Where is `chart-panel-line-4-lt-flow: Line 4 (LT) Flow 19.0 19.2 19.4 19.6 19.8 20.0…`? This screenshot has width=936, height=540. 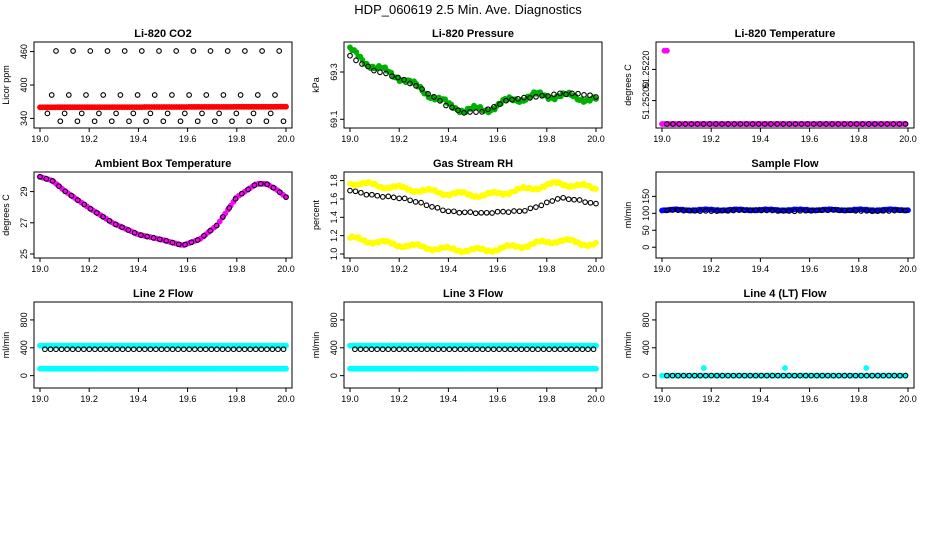 chart-panel-line-4-lt-flow: Line 4 (LT) Flow 19.0 19.2 19.4 19.6 19.8 20.0… is located at coordinates (770, 346).